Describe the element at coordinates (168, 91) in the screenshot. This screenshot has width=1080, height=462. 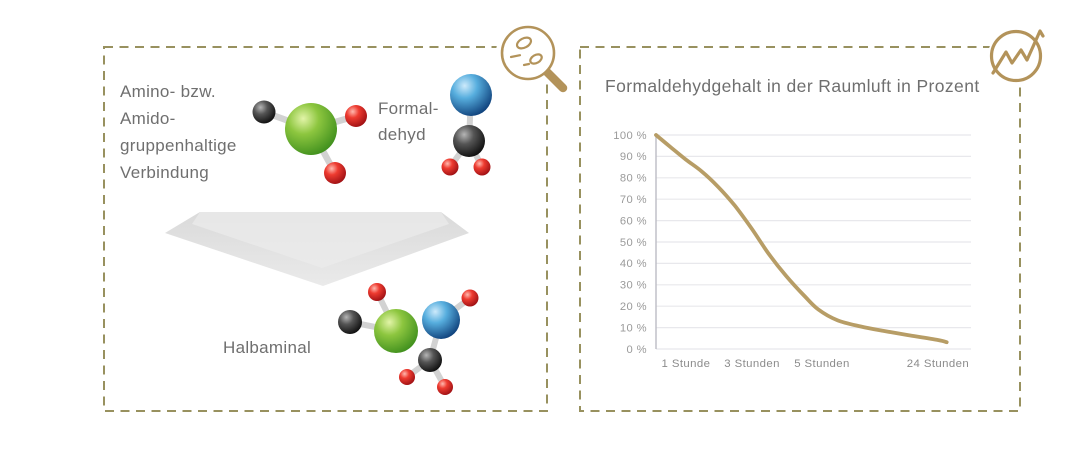
I see `reactant-label-line: Amino- bzw.` at that location.